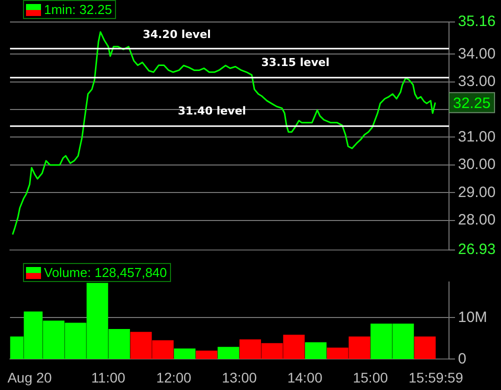  What do you see at coordinates (305, 377) in the screenshot?
I see `x-tick-label: 14:00` at bounding box center [305, 377].